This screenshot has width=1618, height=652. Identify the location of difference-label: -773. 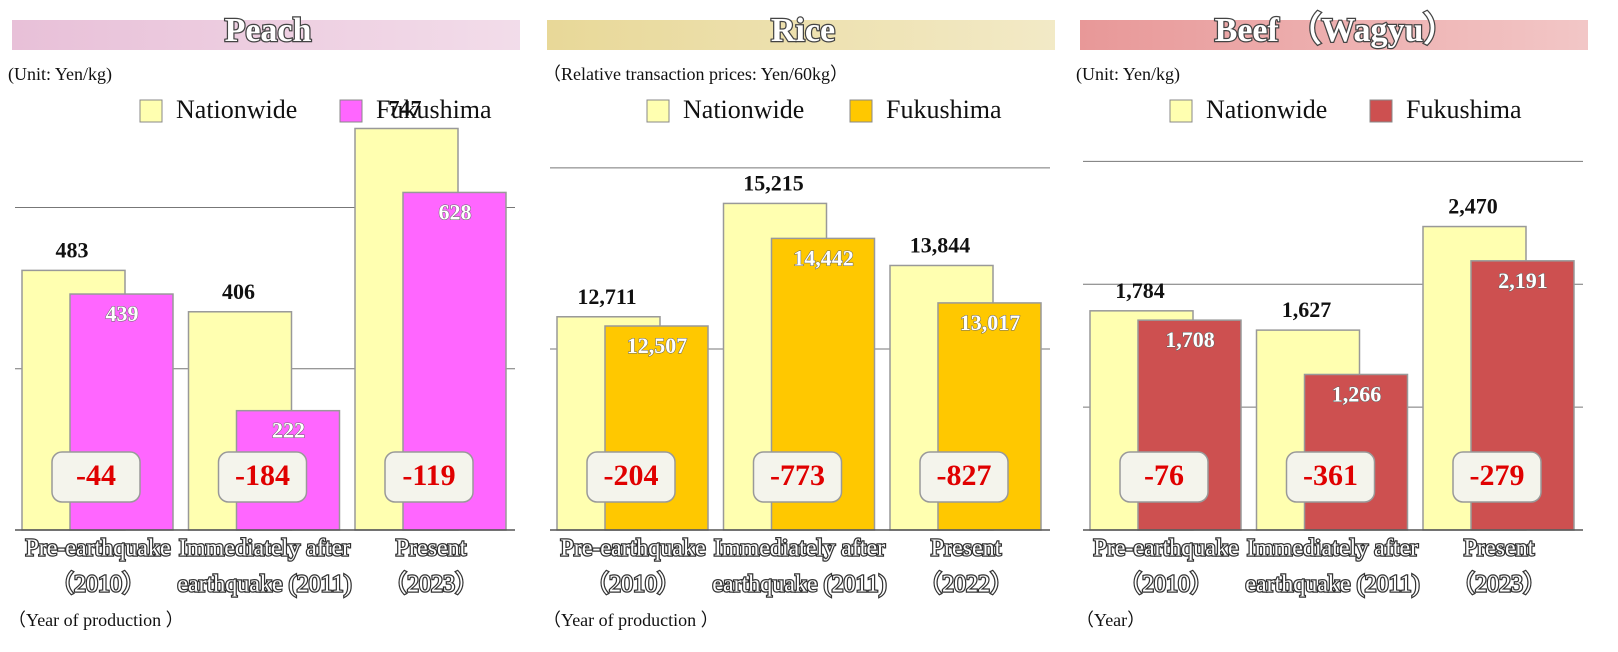
(797, 475).